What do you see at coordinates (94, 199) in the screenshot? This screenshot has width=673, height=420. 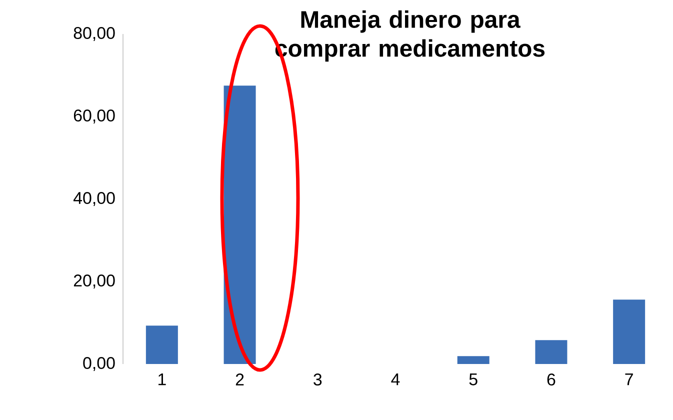 I see `y-tick-label: 40,00` at bounding box center [94, 199].